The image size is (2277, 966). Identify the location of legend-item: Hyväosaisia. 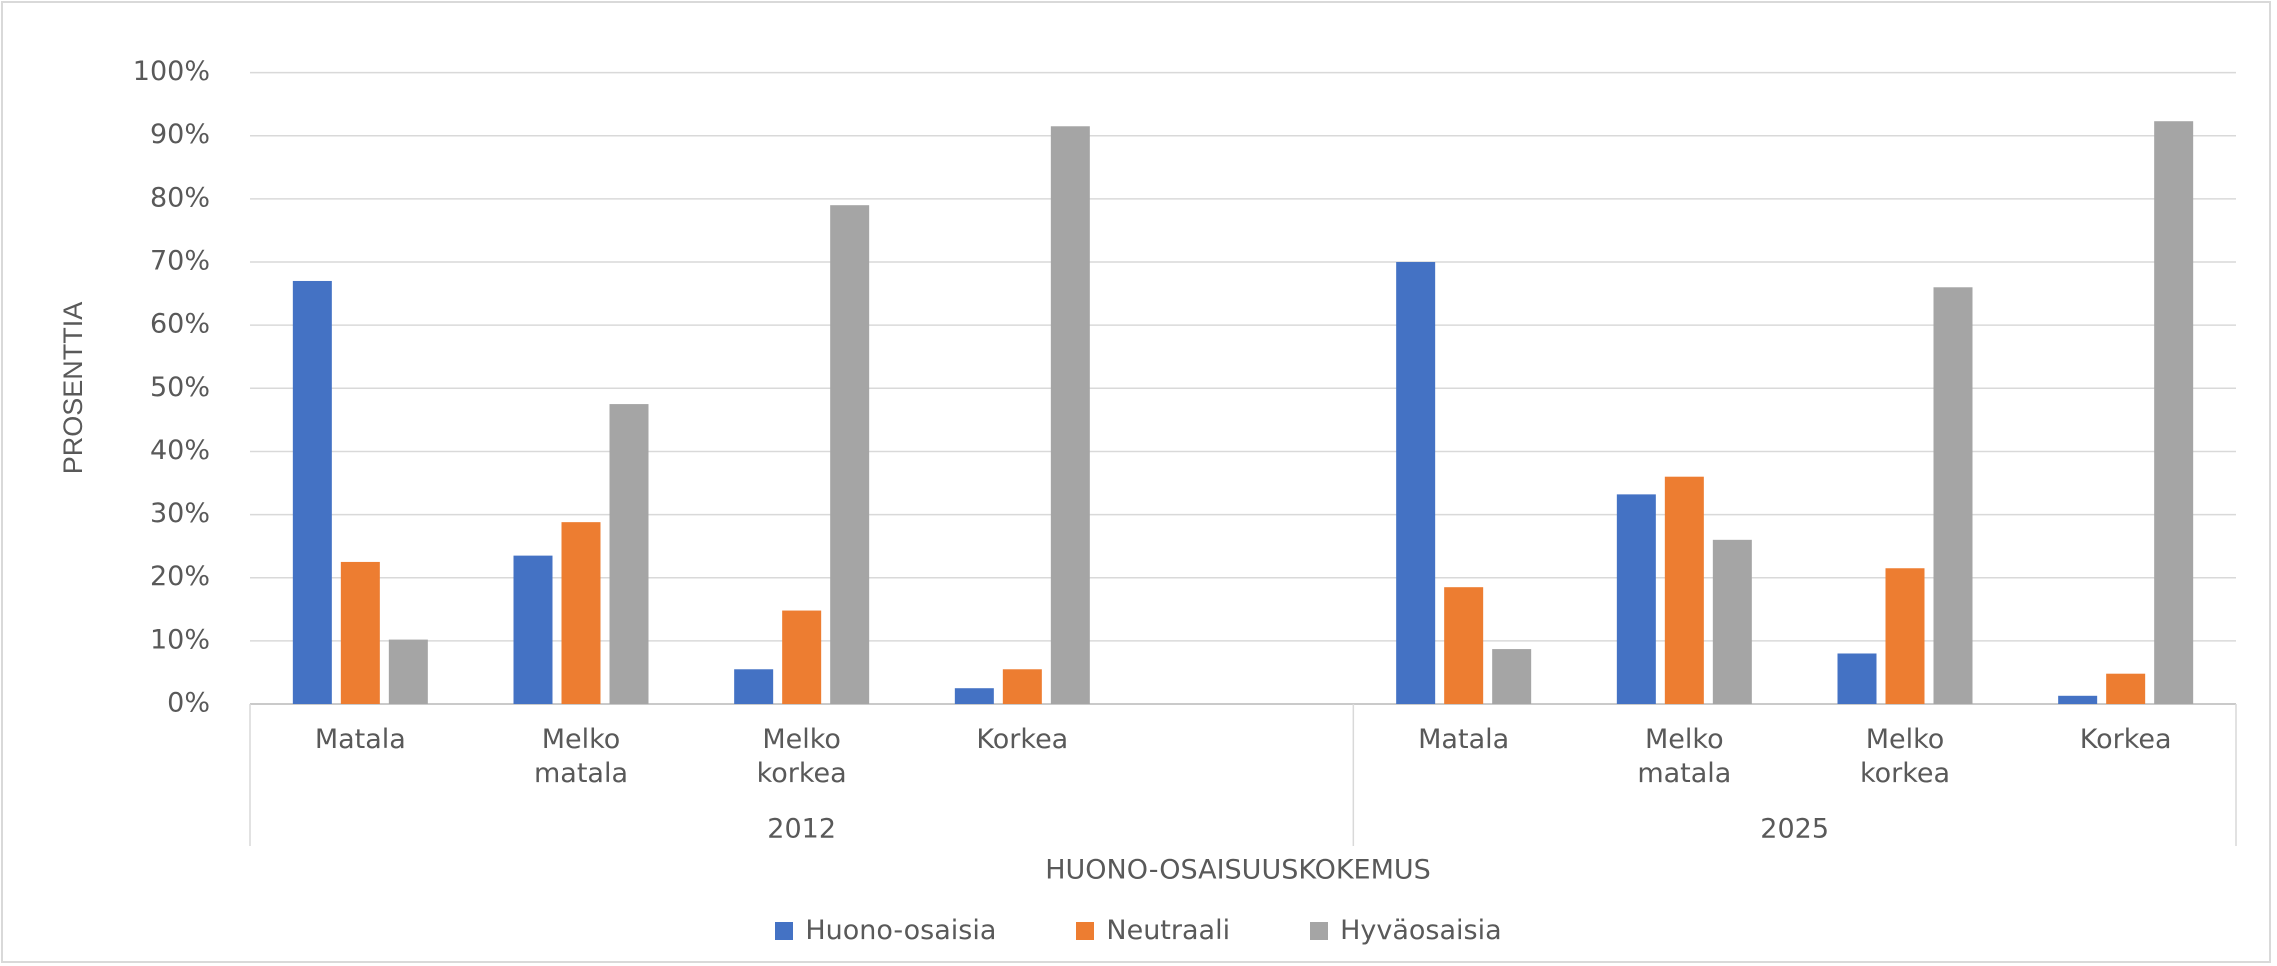
(1406, 930).